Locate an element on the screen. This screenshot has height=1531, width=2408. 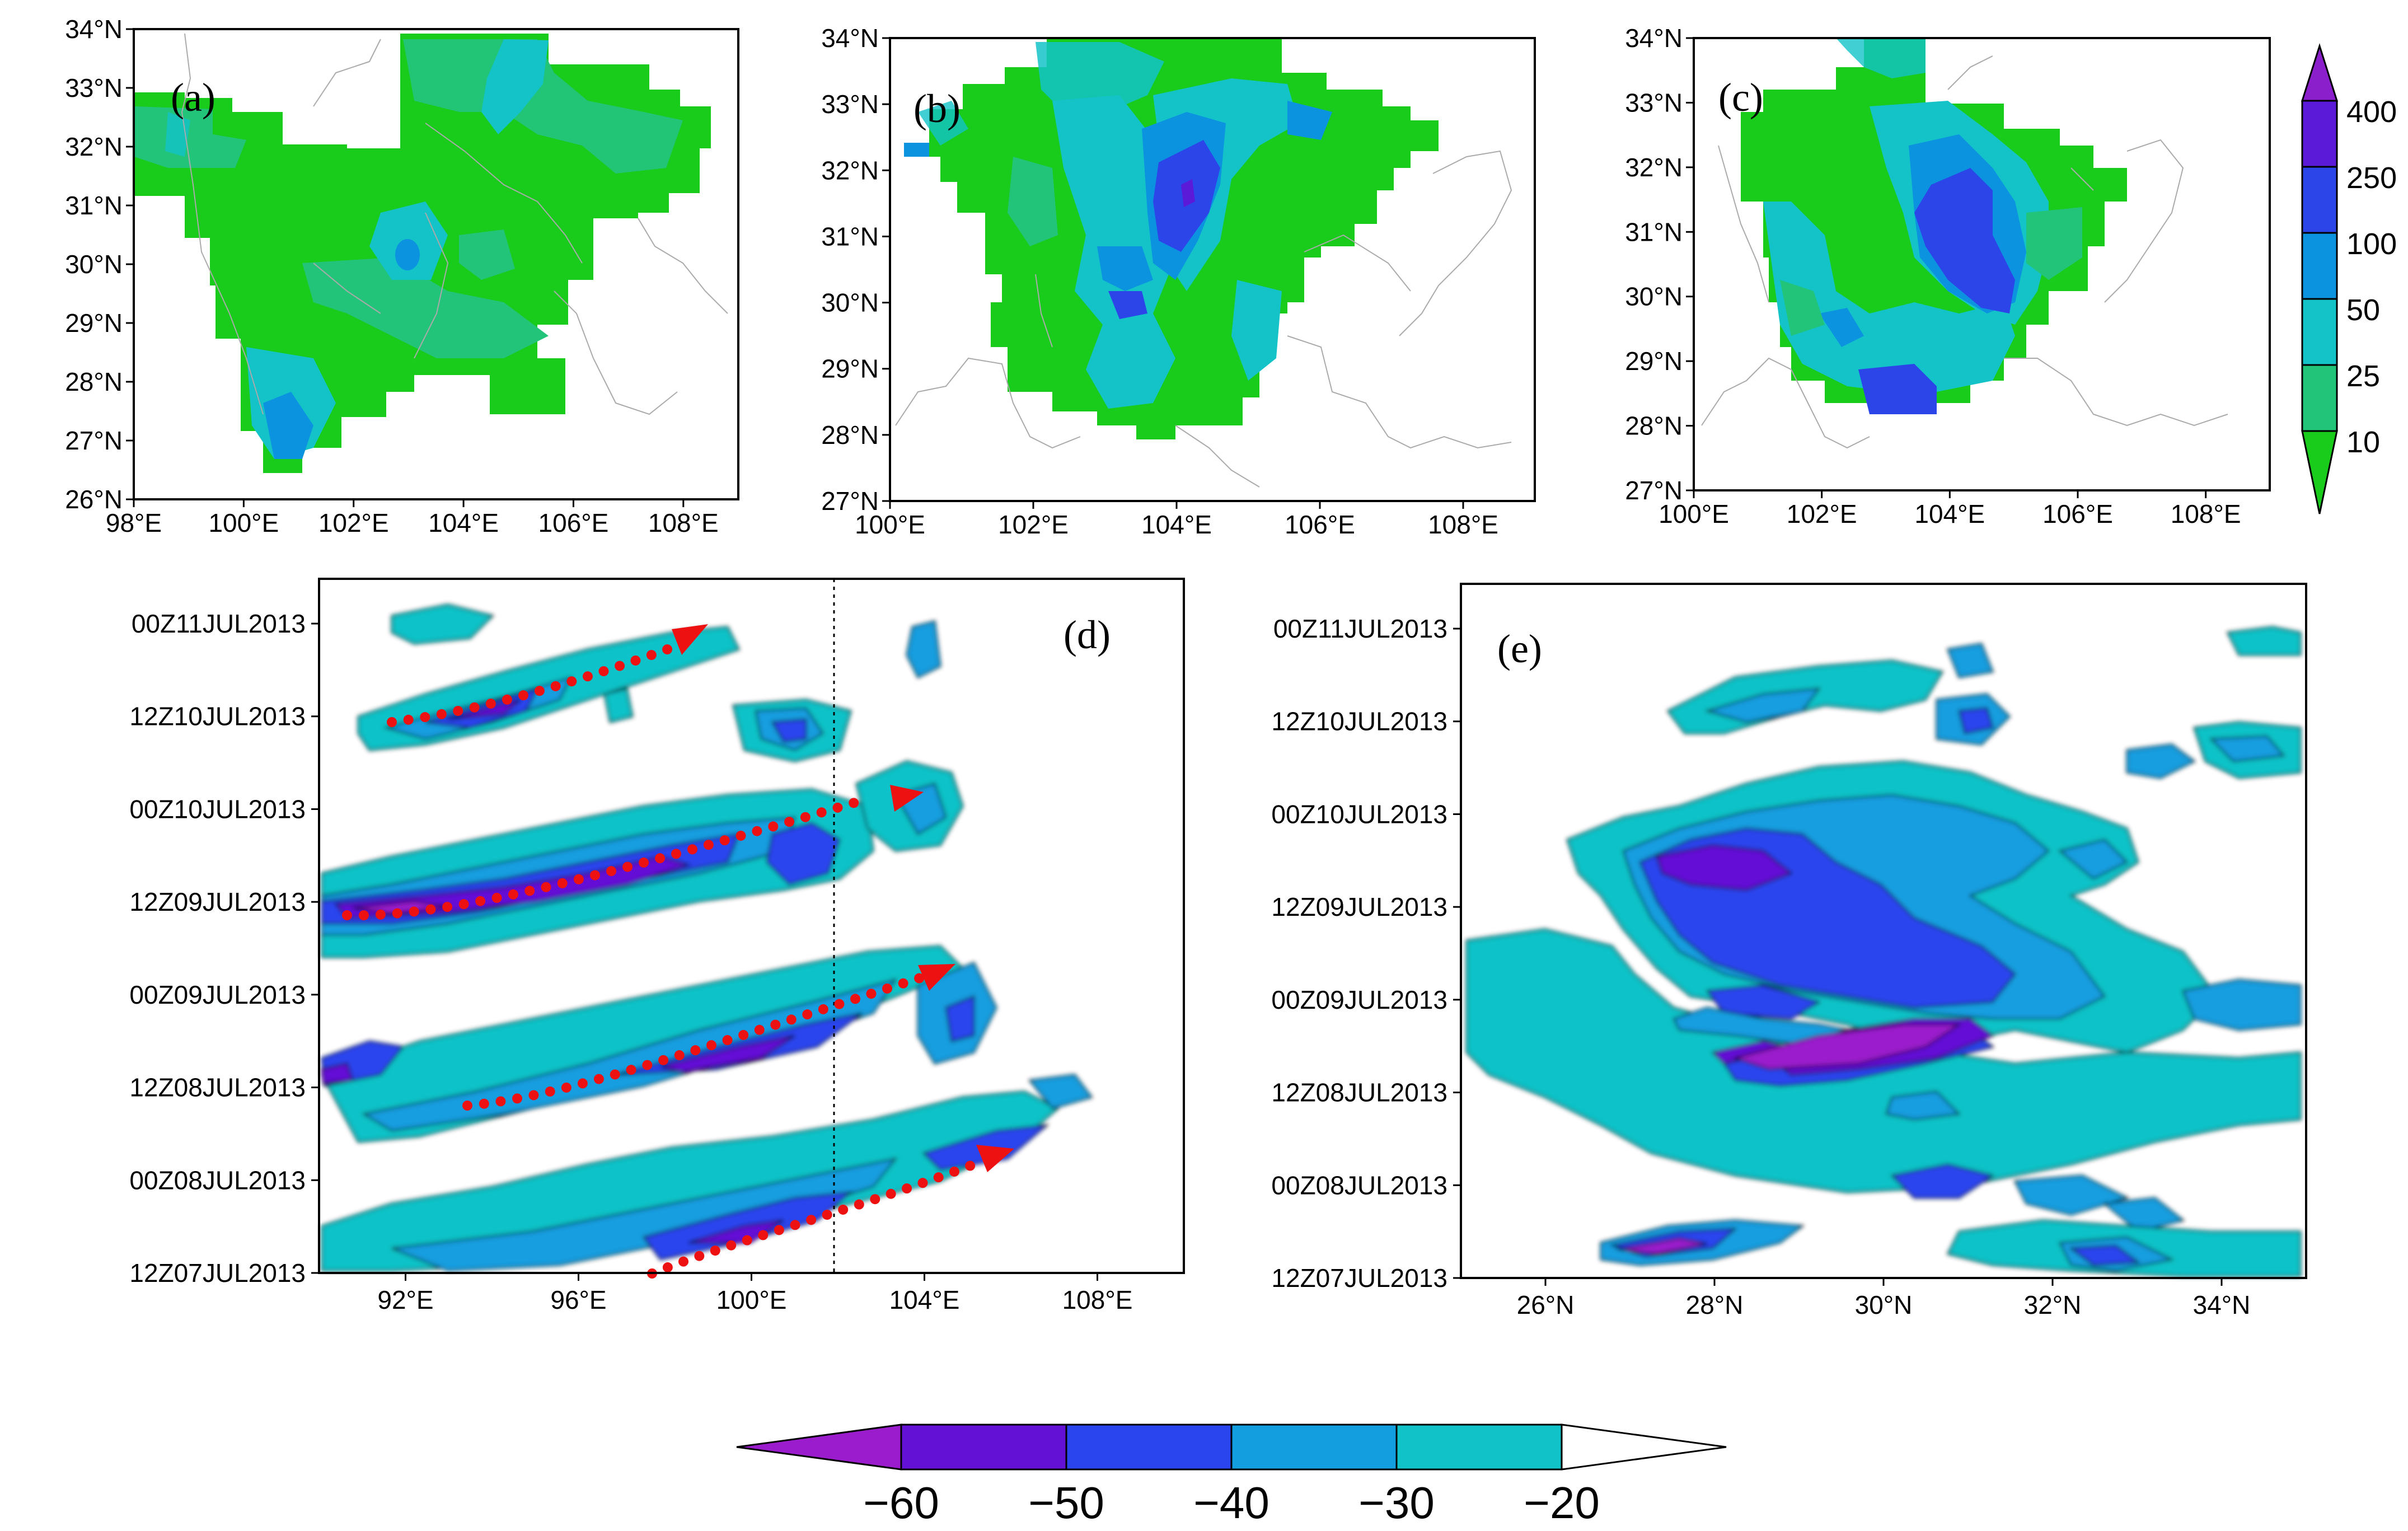
lat-tick-label-c-6: 33°N is located at coordinates (1654, 102).